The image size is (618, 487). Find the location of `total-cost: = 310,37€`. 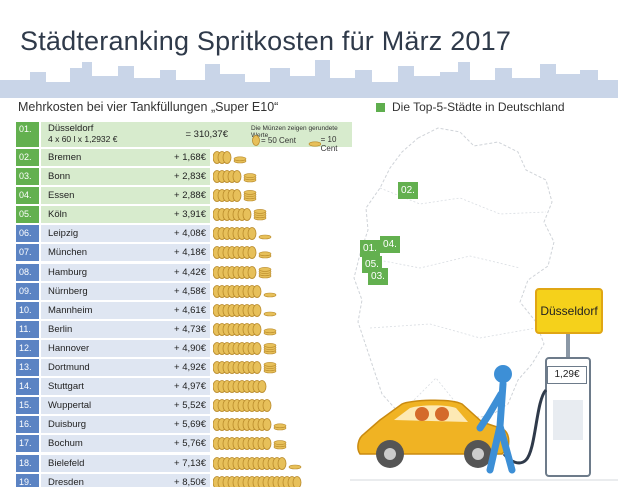

total-cost: = 310,37€ is located at coordinates (206, 134).